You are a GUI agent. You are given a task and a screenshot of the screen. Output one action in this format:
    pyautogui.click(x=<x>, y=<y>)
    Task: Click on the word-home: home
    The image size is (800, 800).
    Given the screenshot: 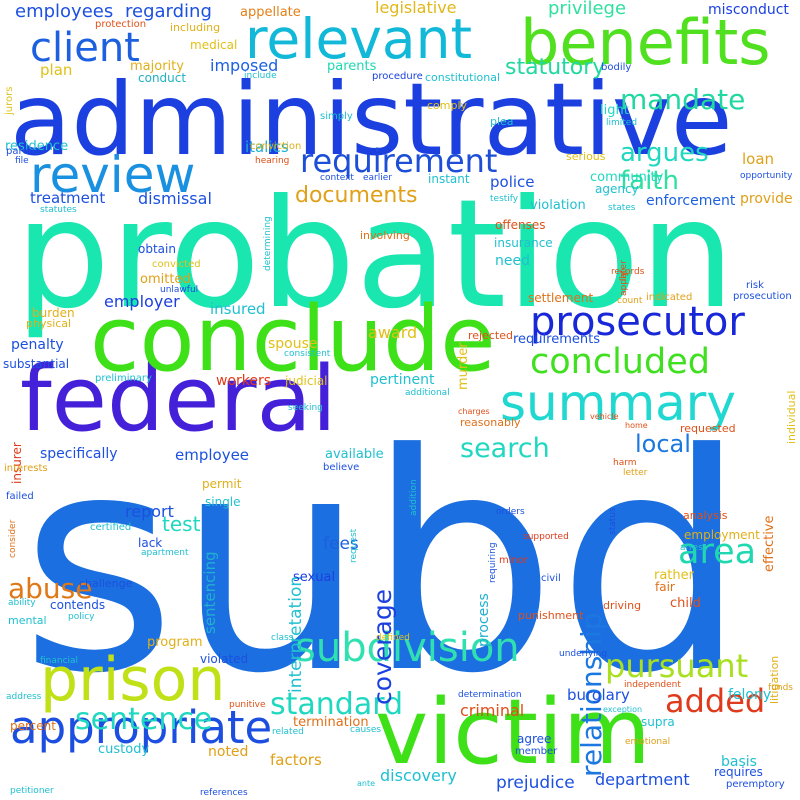 What is the action you would take?
    pyautogui.click(x=636, y=425)
    